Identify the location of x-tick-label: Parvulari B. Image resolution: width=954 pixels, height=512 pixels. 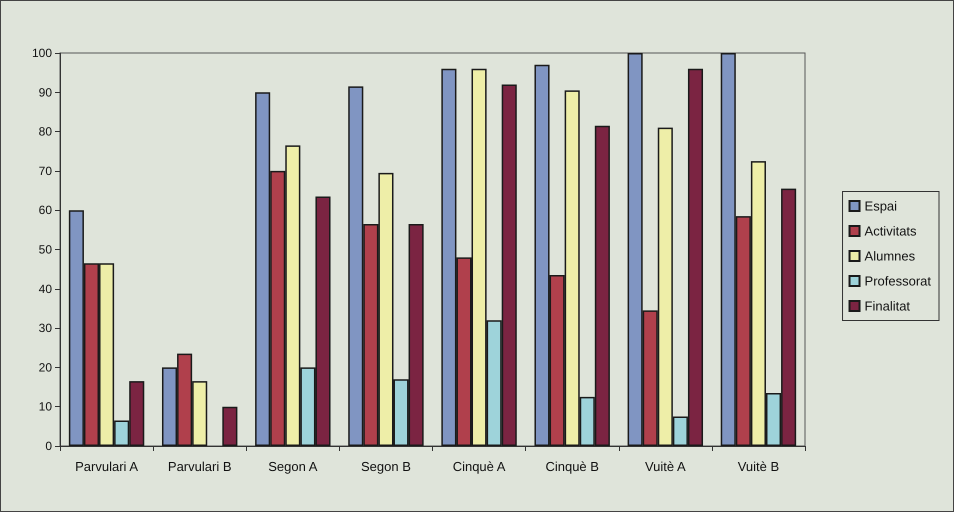
(200, 466).